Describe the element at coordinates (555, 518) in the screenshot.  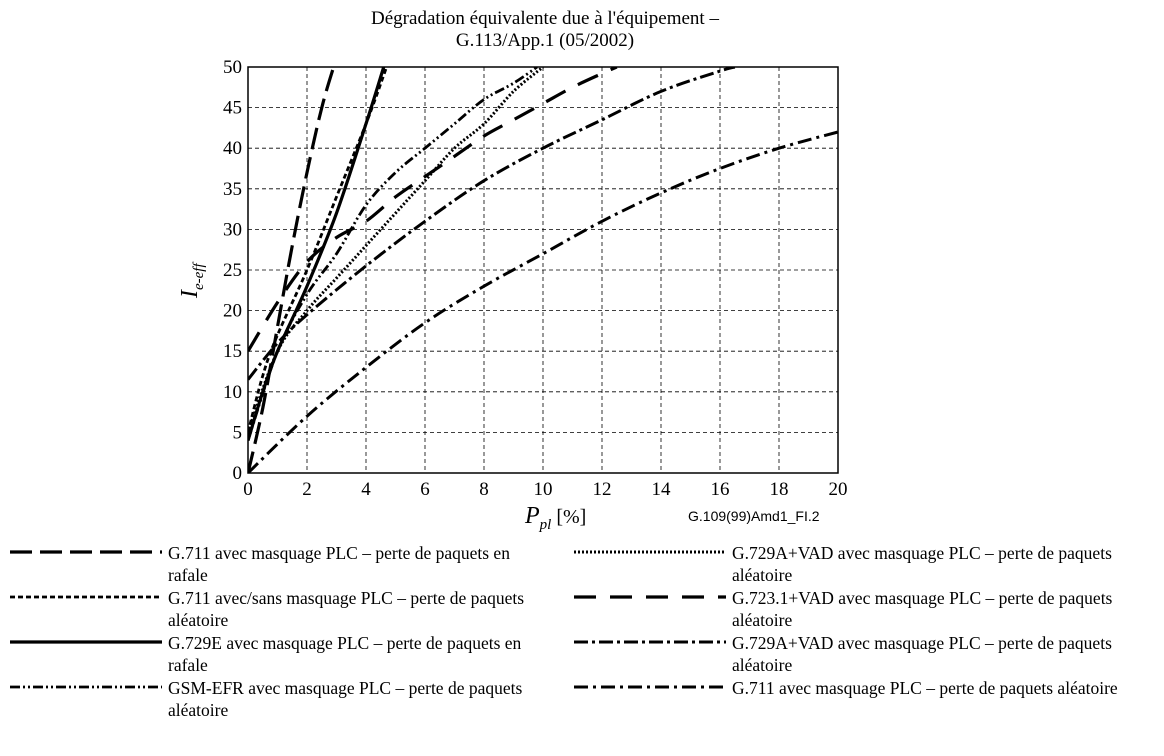
I see `x-axis-label: Ppl [%]` at that location.